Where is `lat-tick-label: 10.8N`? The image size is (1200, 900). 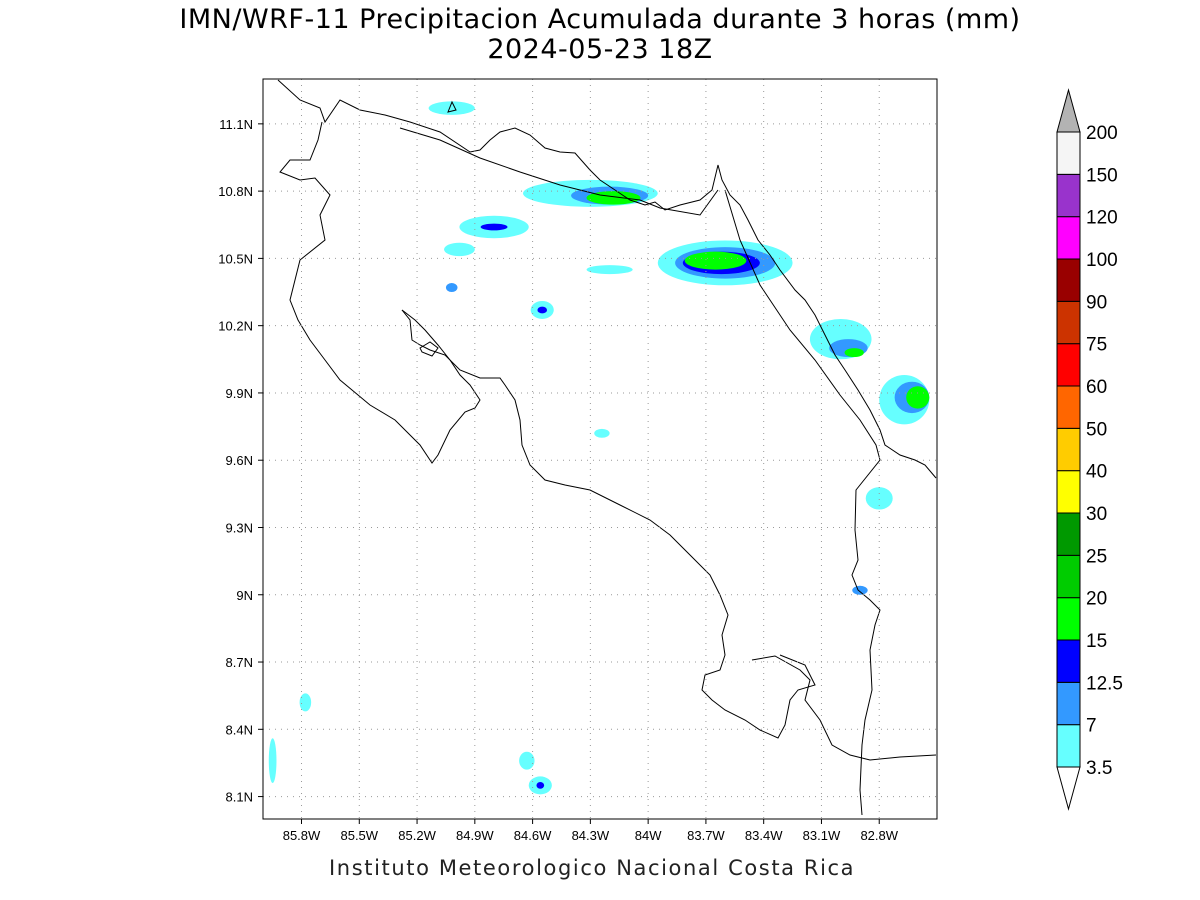
lat-tick-label: 10.8N is located at coordinates (235, 191).